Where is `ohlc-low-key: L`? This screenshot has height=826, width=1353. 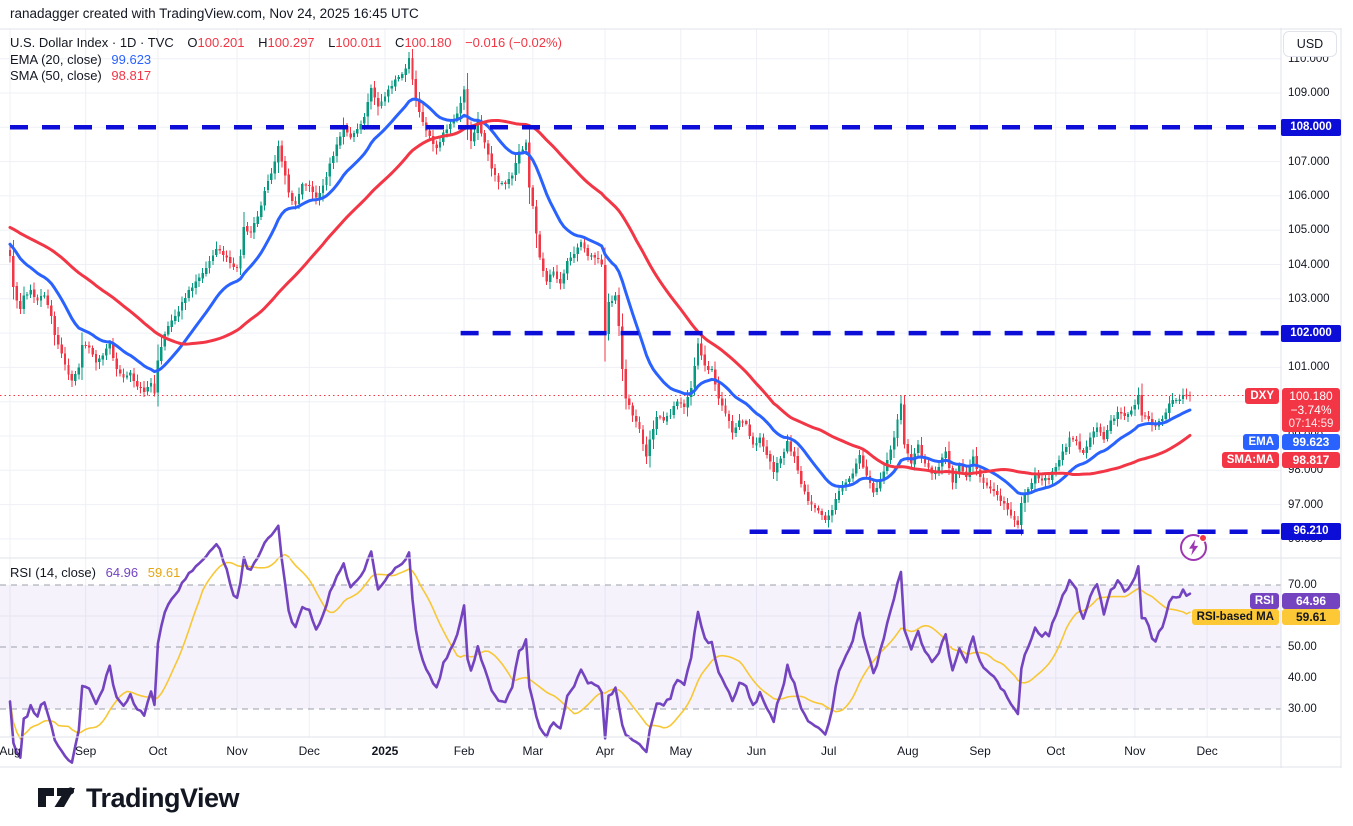 ohlc-low-key: L is located at coordinates (332, 42).